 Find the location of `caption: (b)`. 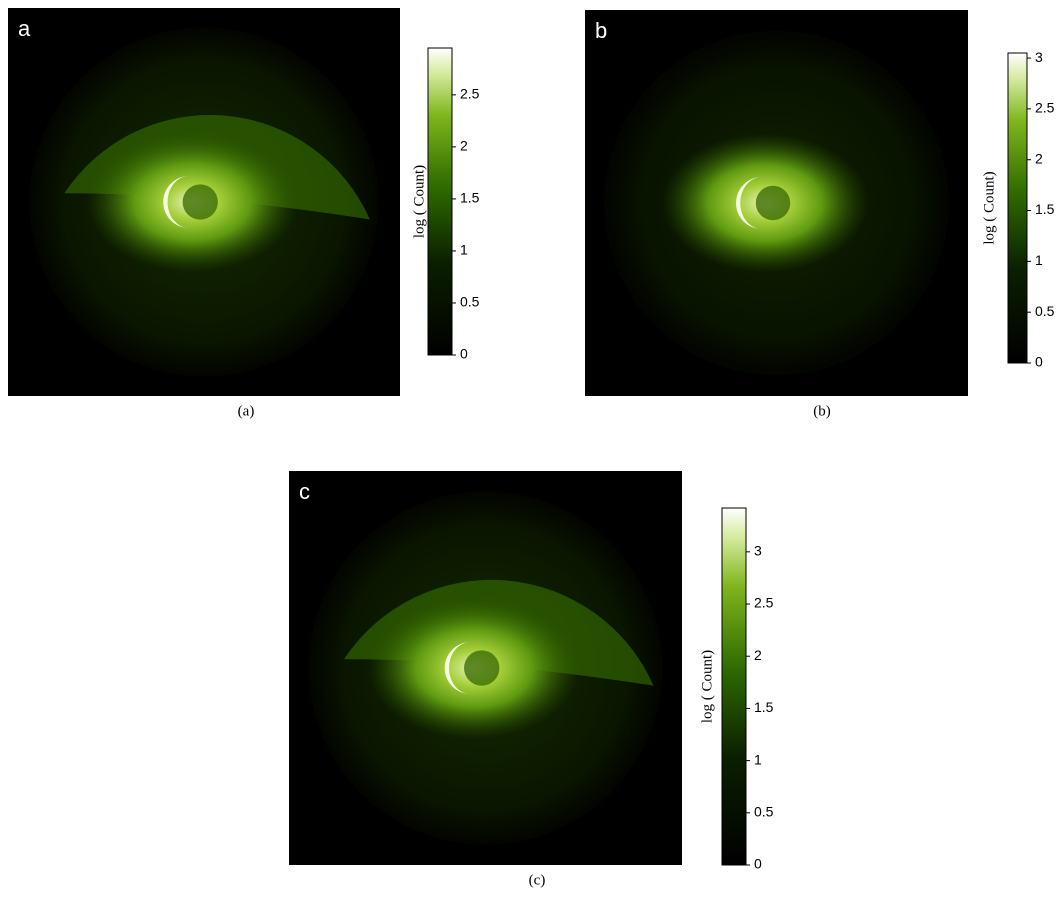

caption: (b) is located at coordinates (822, 411).